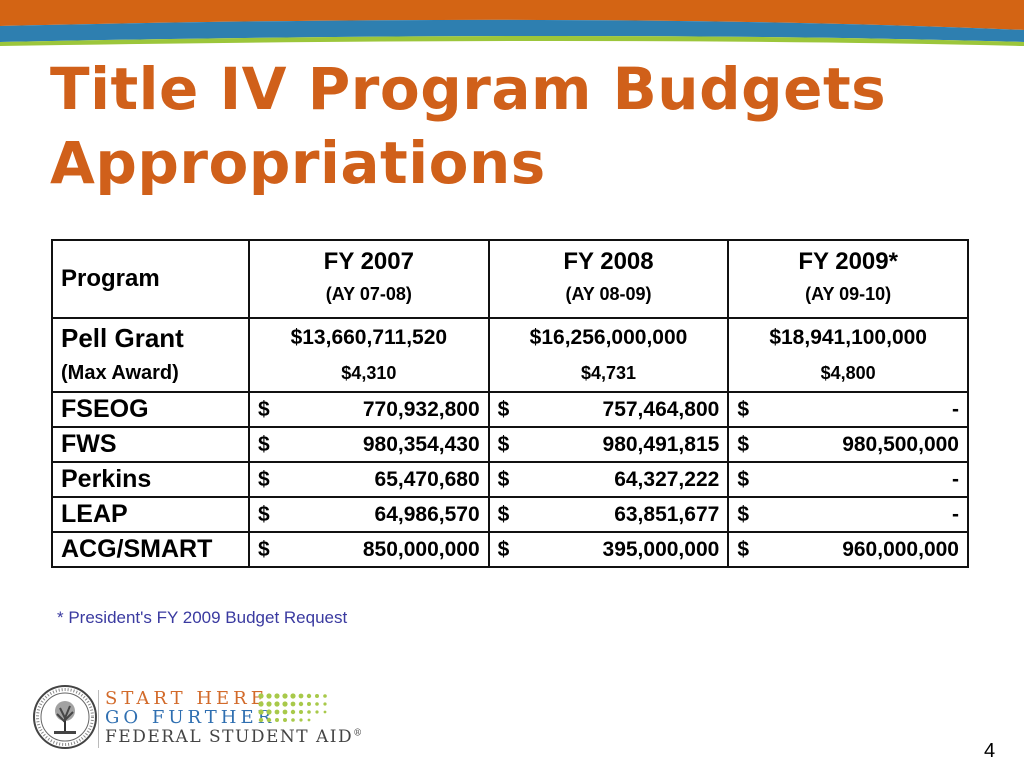  I want to click on amount-cell: $64,986,570, so click(369, 514).